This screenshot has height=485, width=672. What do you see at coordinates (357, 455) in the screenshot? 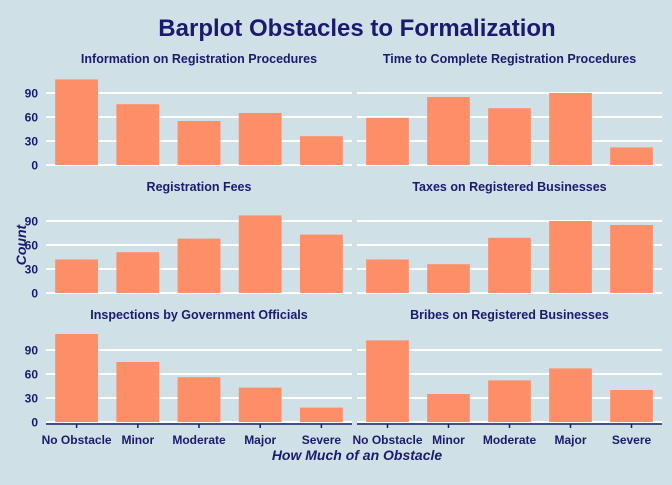
I see `x-axis-label: How Much of an Obstacle` at bounding box center [357, 455].